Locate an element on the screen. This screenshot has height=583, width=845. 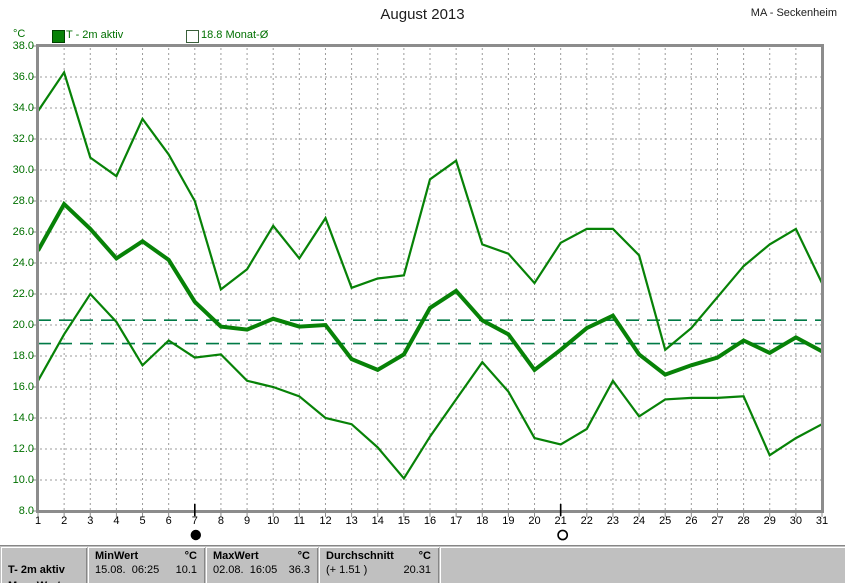
statusbar-average-panel: Durchschnitt °C (+ 1.51 ) 20.31 is located at coordinates (379, 565).